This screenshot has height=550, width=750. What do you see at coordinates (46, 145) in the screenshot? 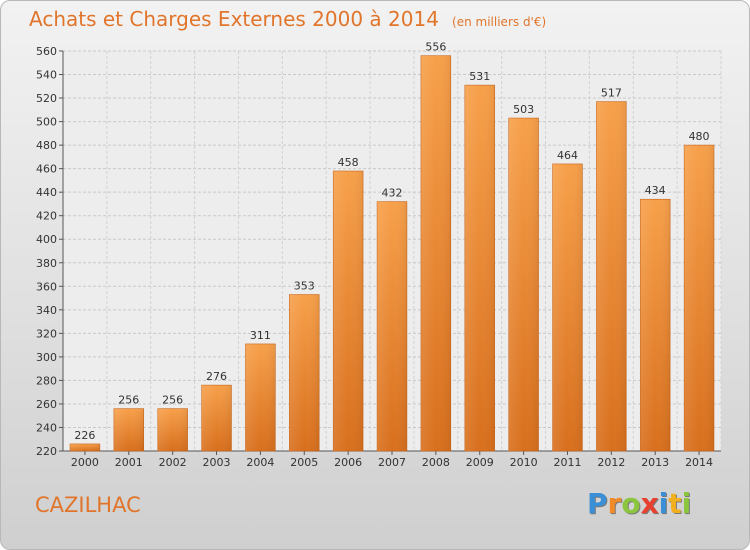
I see `y-tick-label: 480` at bounding box center [46, 145].